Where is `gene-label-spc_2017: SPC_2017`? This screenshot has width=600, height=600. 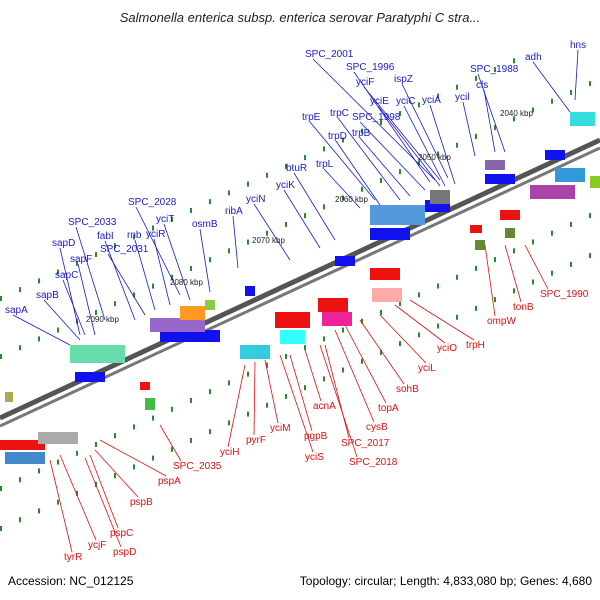
gene-label-spc_2017: SPC_2017 is located at coordinates (365, 443).